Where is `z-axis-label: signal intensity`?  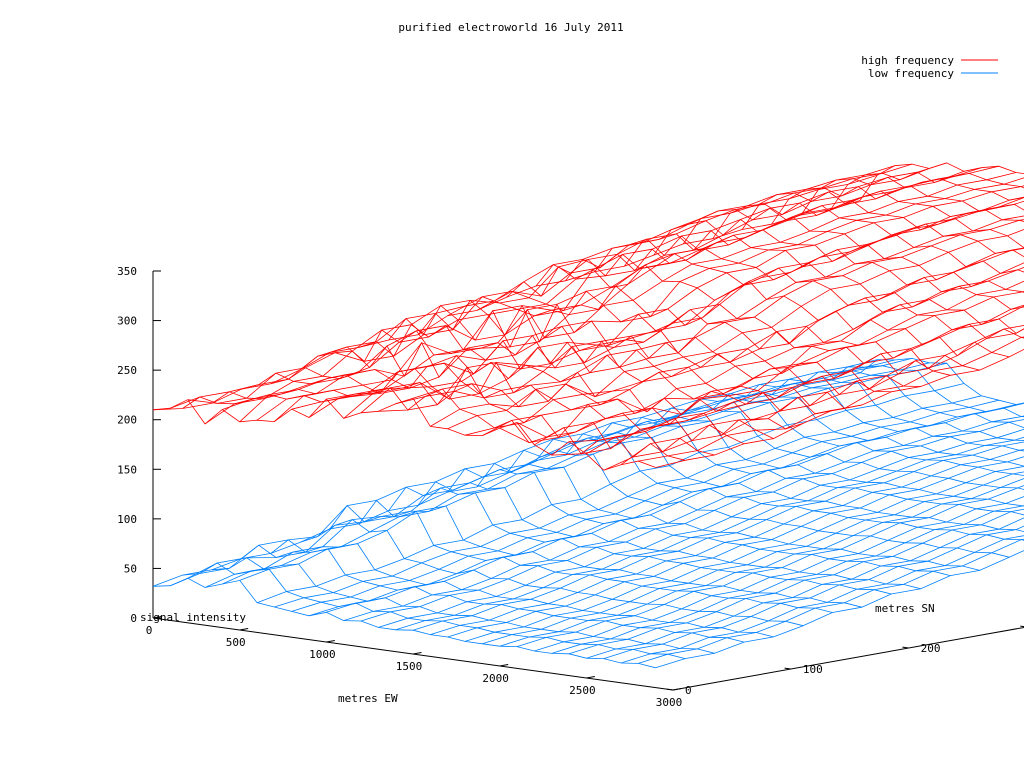
z-axis-label: signal intensity is located at coordinates (193, 617).